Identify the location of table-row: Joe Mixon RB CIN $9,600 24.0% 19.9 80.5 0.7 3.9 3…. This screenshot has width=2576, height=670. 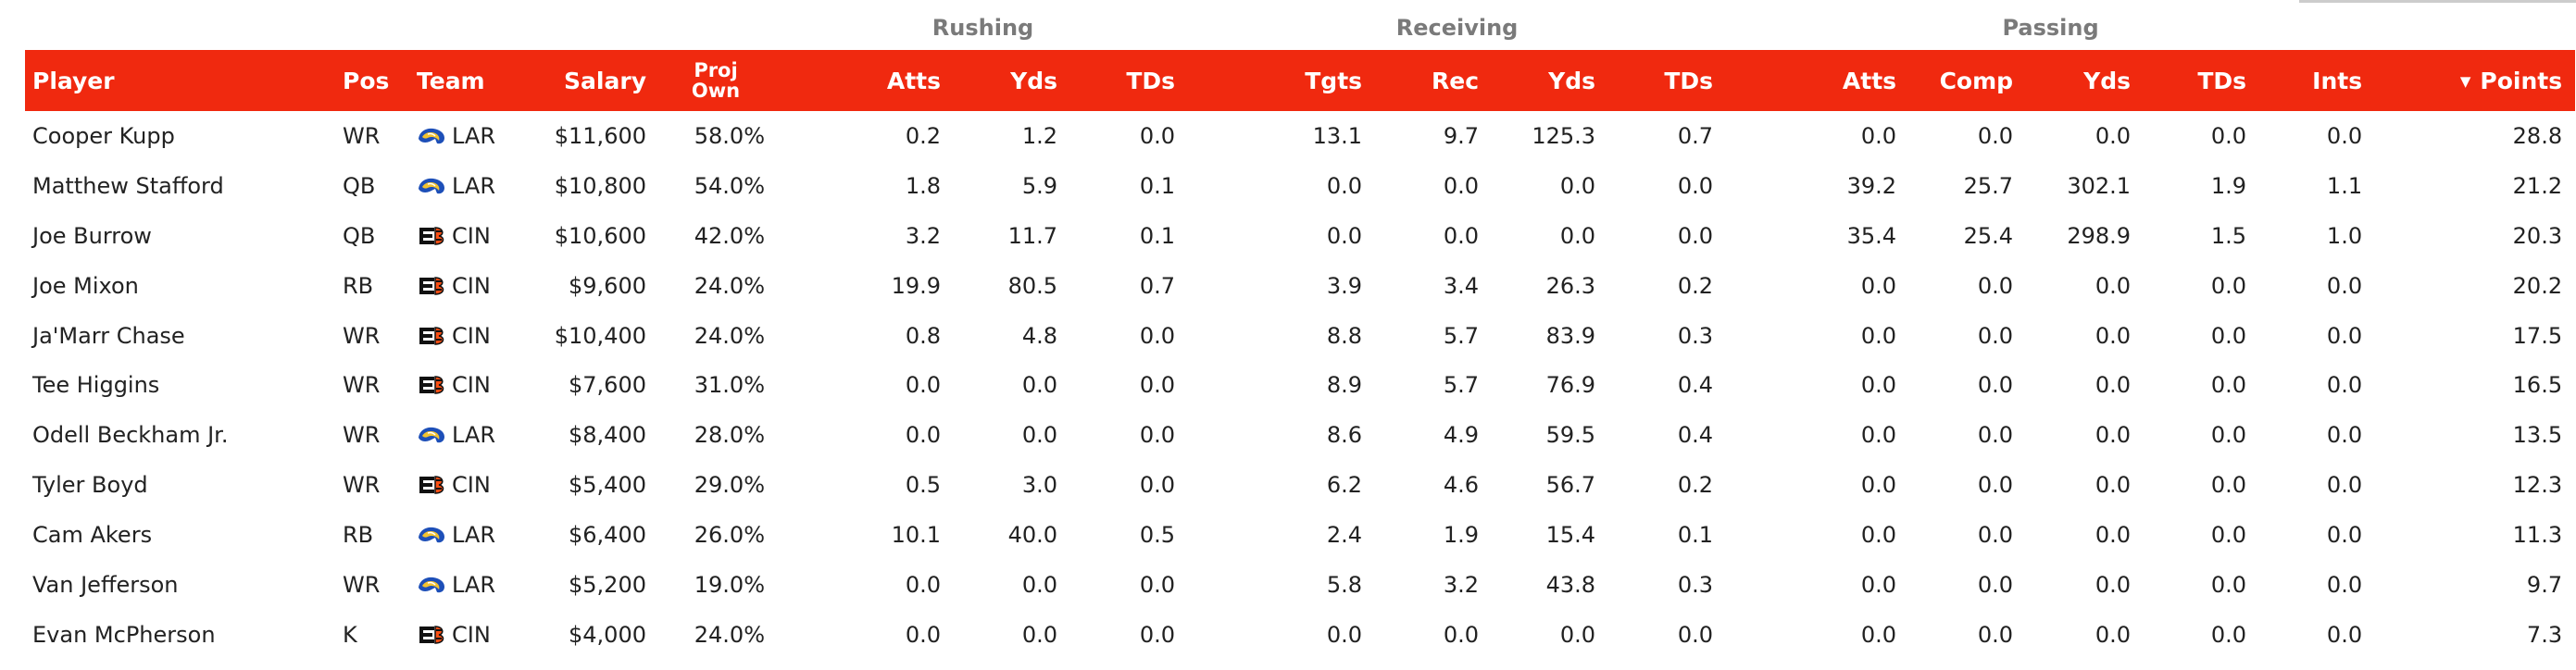
(1300, 286).